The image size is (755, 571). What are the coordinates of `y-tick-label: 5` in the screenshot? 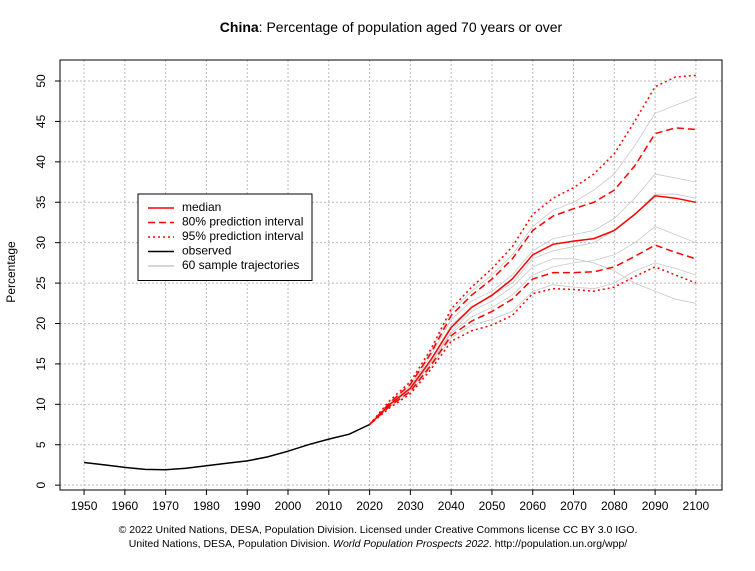 It's located at (41, 444).